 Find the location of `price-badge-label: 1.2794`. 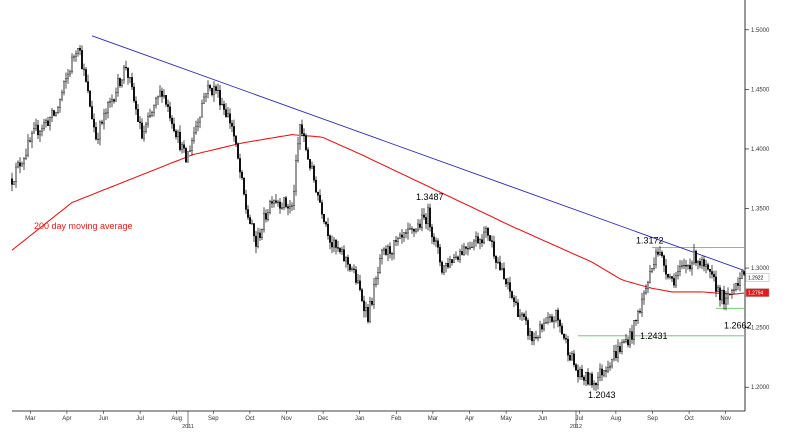

price-badge-label: 1.2794 is located at coordinates (756, 294).